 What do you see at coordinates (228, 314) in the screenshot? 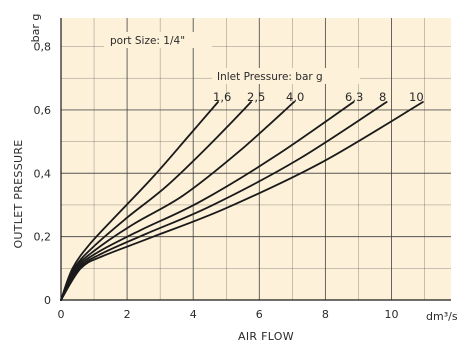
I see `x-tick-labels: 0 2 4 6 8 10` at bounding box center [228, 314].